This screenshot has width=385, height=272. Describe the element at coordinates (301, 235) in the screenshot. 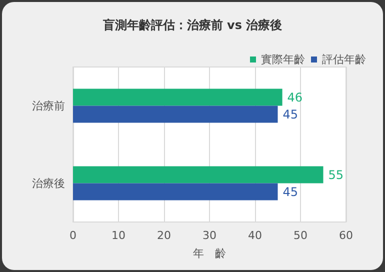

I see `x-tick-label: 50` at that location.